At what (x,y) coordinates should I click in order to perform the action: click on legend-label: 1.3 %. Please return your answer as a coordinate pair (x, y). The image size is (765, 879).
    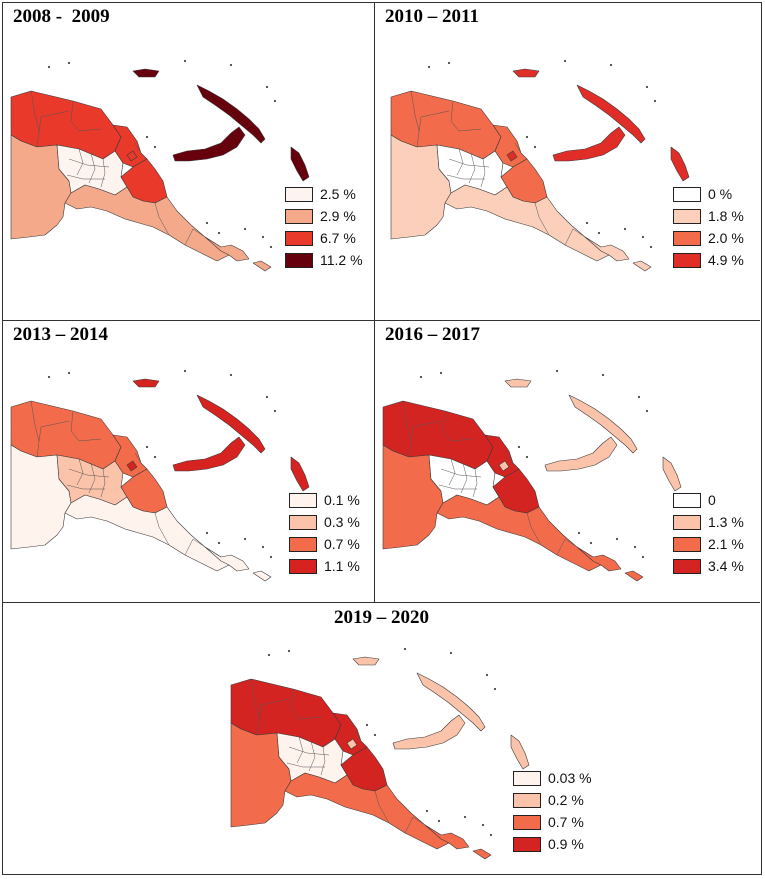
    Looking at the image, I should click on (726, 522).